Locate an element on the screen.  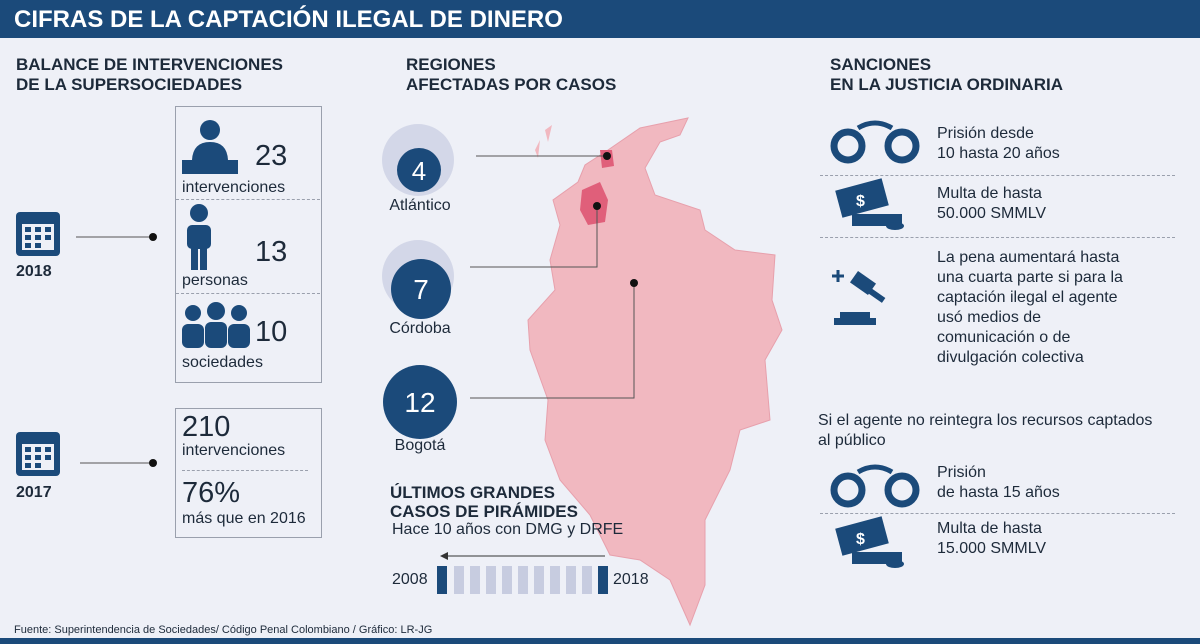
sanction-text: comunicación o de is located at coordinates (1004, 337).